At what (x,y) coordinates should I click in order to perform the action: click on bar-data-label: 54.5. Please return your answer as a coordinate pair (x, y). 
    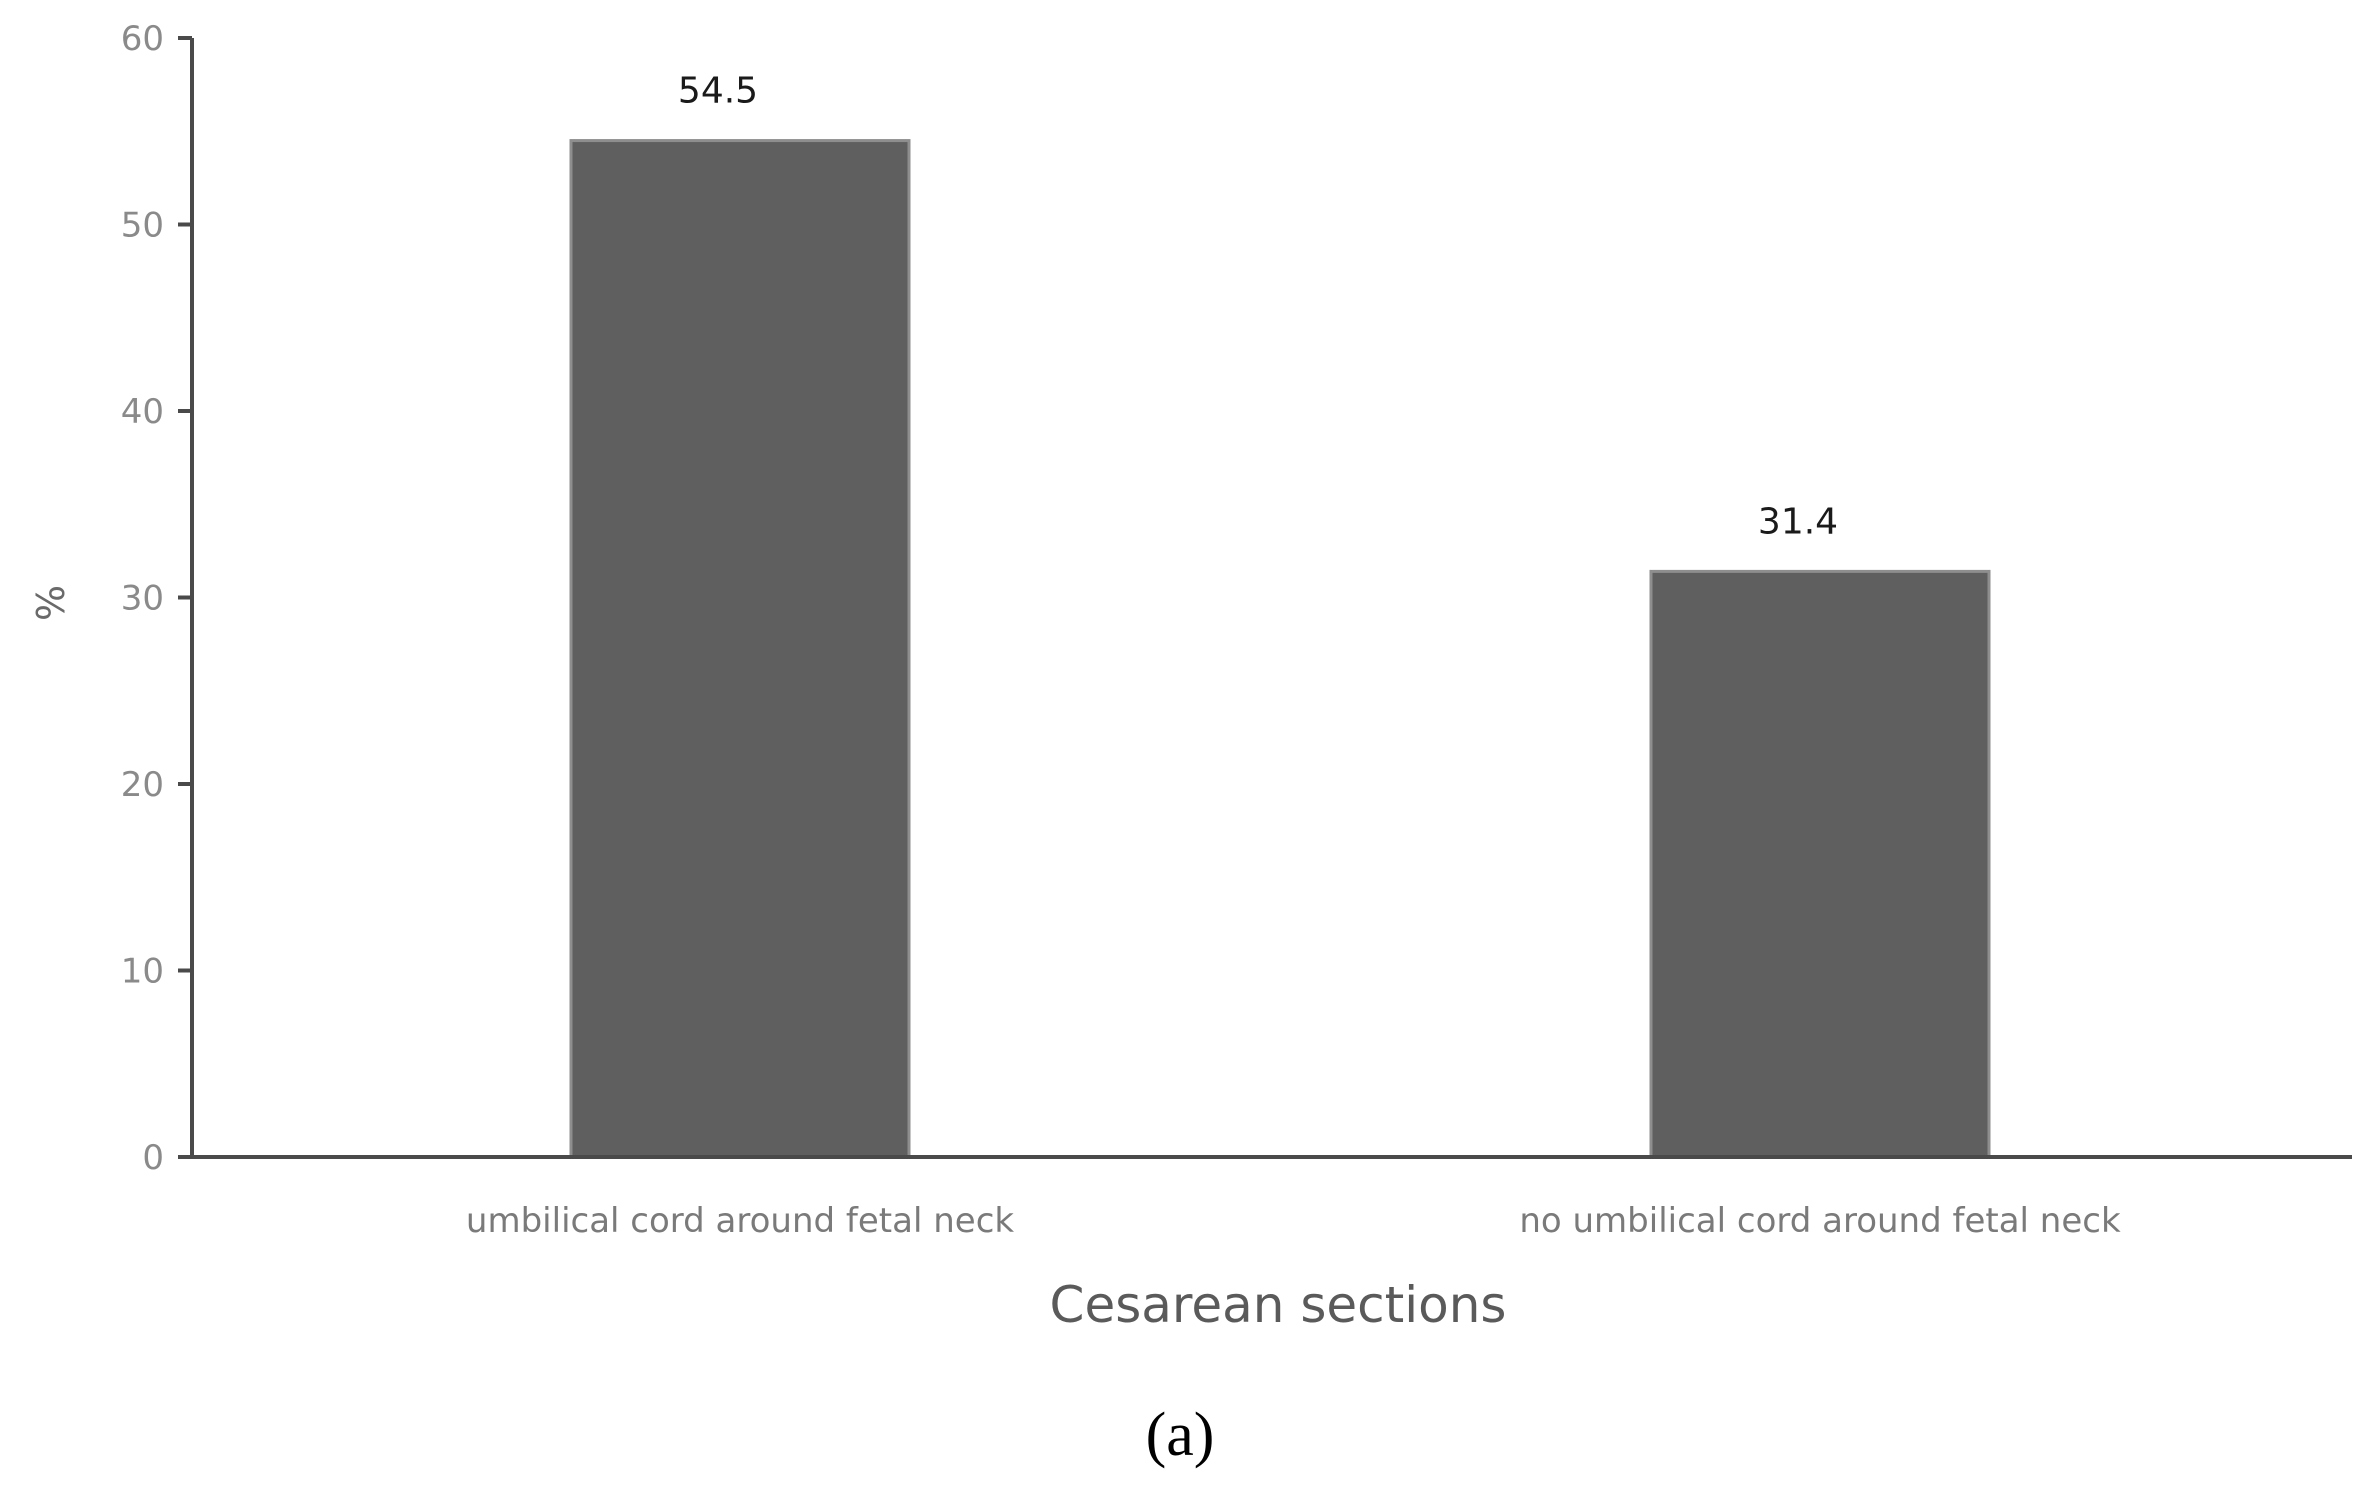
    Looking at the image, I should click on (718, 91).